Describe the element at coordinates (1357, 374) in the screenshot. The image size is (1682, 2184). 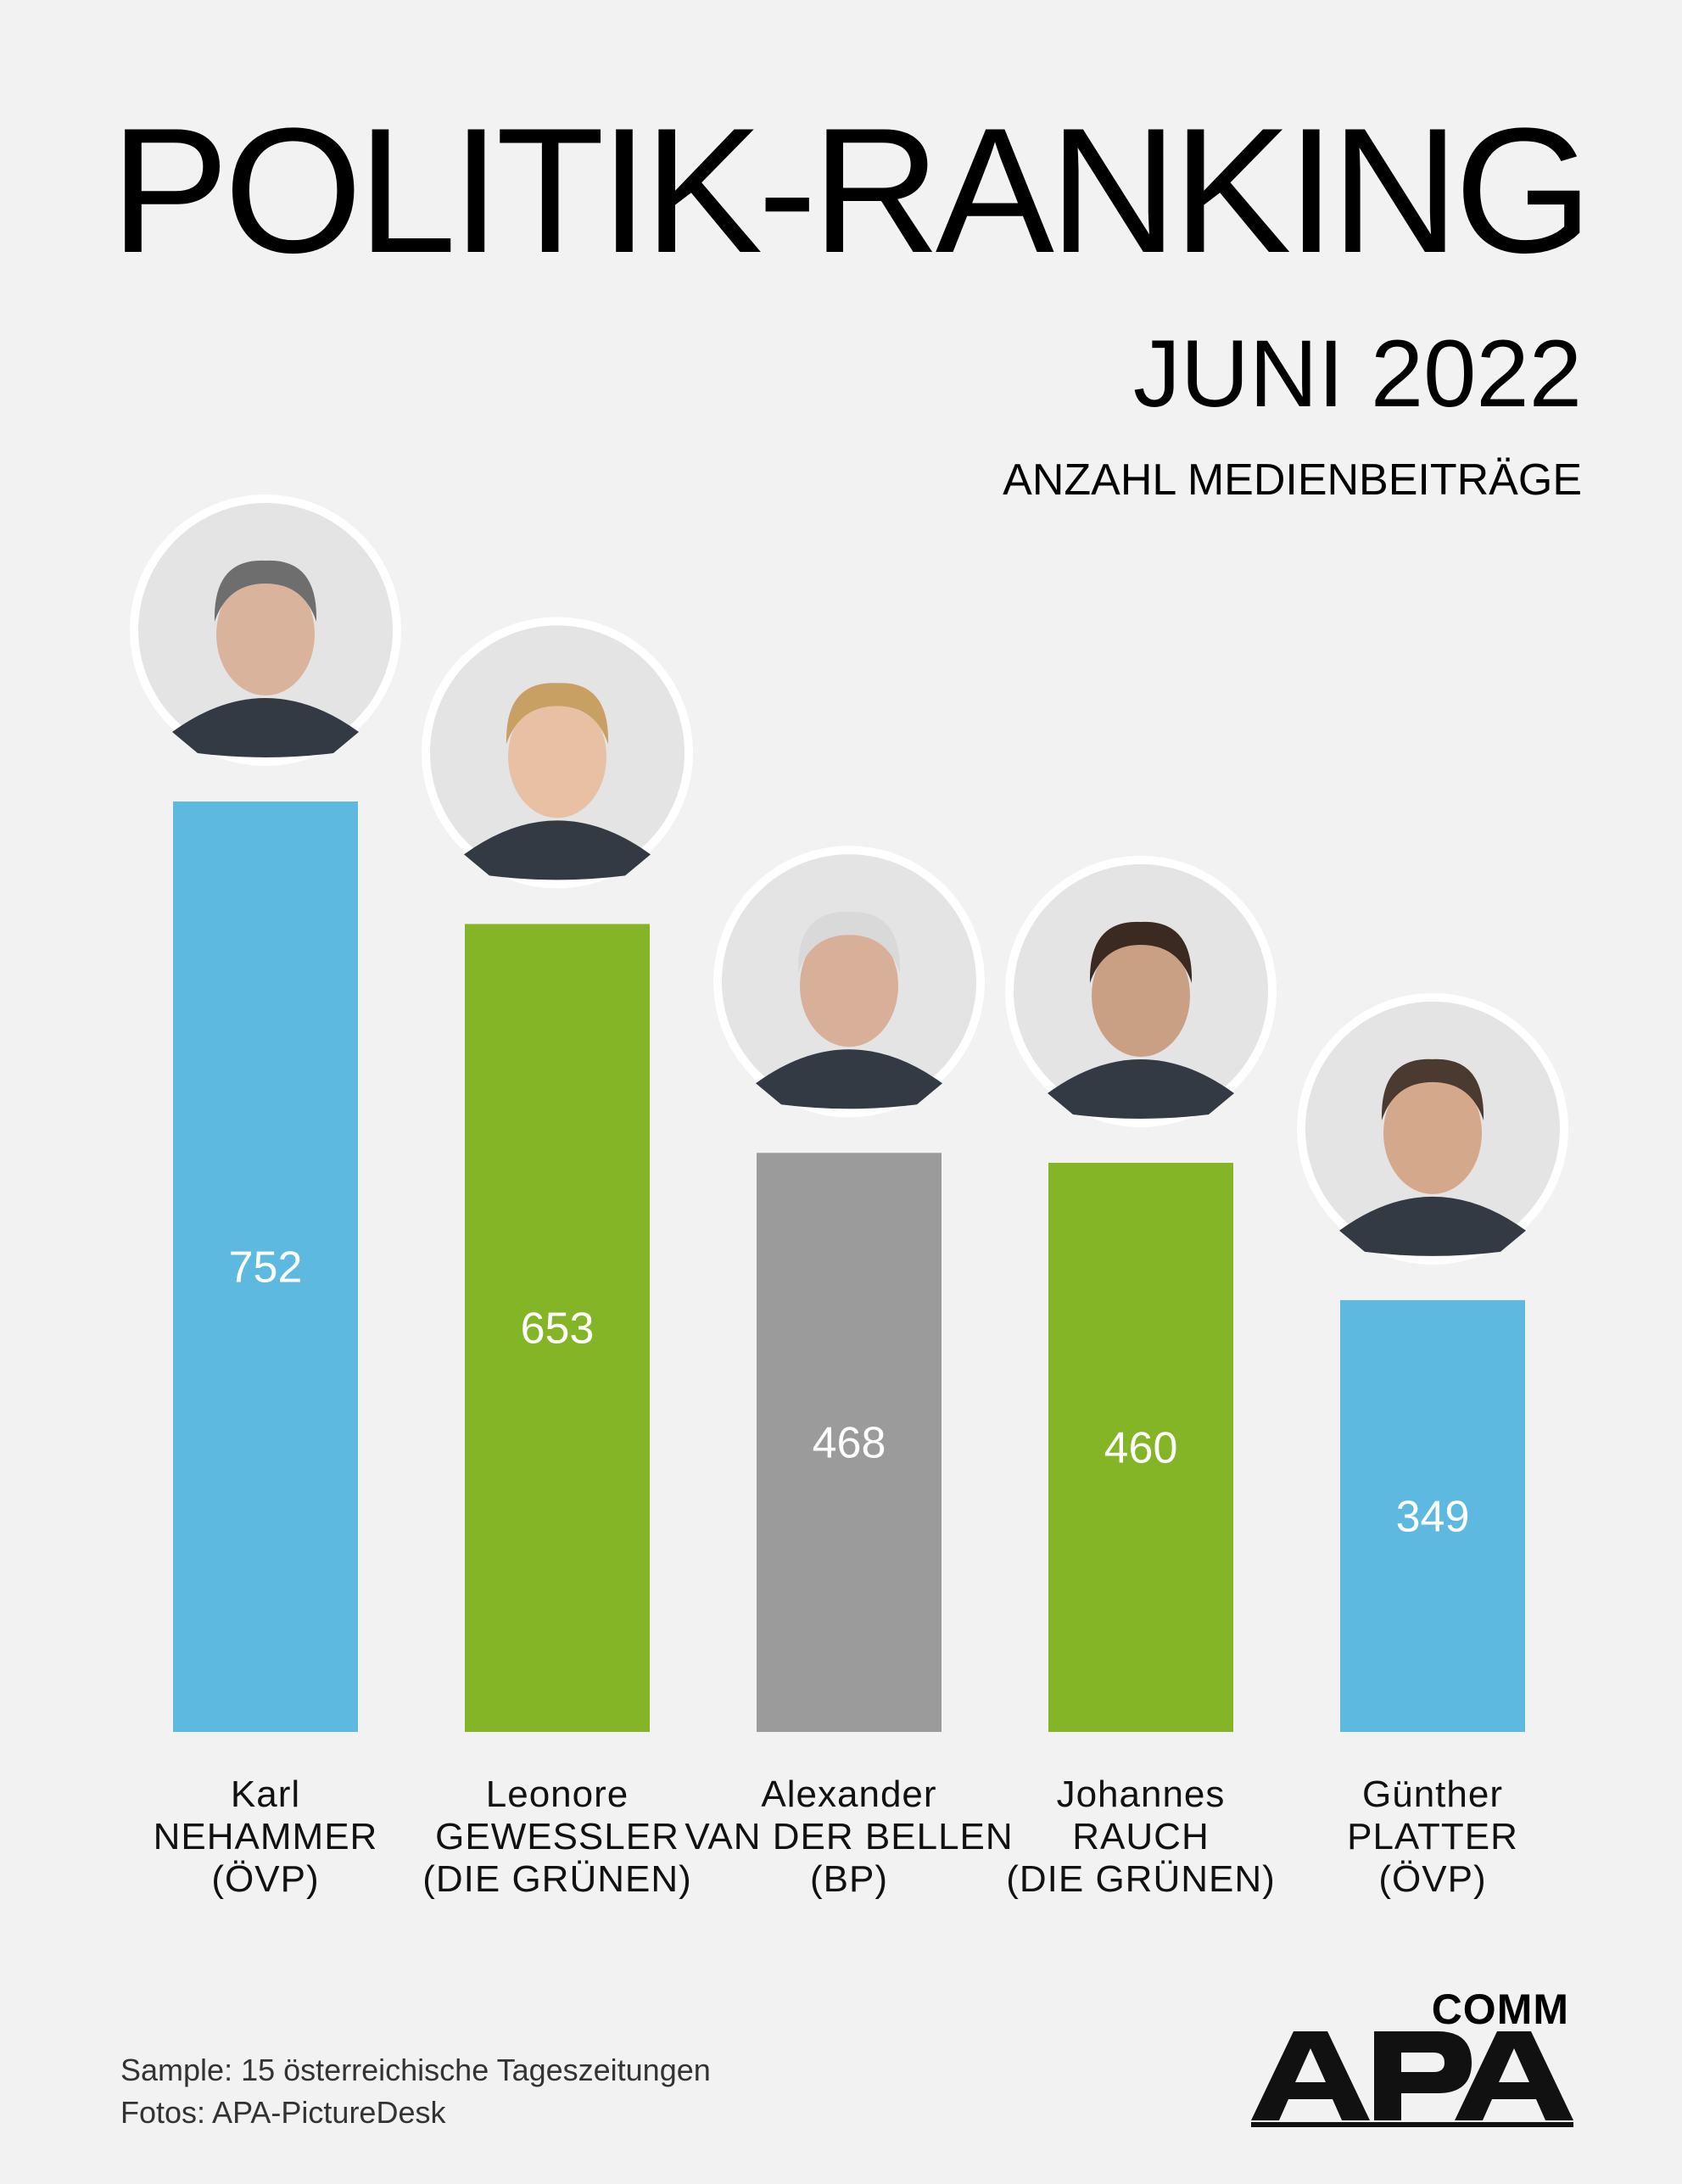
I see `chart-subtitle: JUNI 2022` at that location.